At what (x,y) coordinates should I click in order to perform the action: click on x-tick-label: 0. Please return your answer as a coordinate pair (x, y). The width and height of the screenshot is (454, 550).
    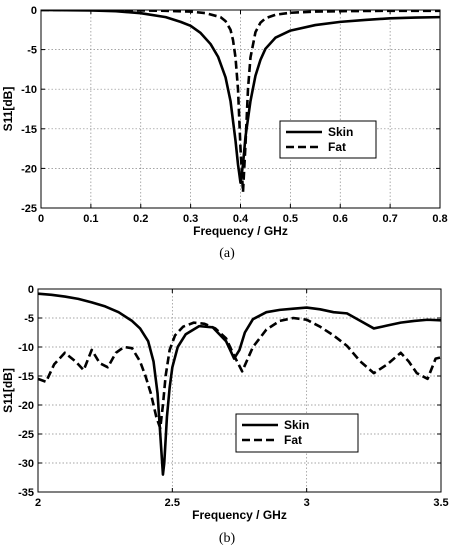
    Looking at the image, I should click on (41, 219).